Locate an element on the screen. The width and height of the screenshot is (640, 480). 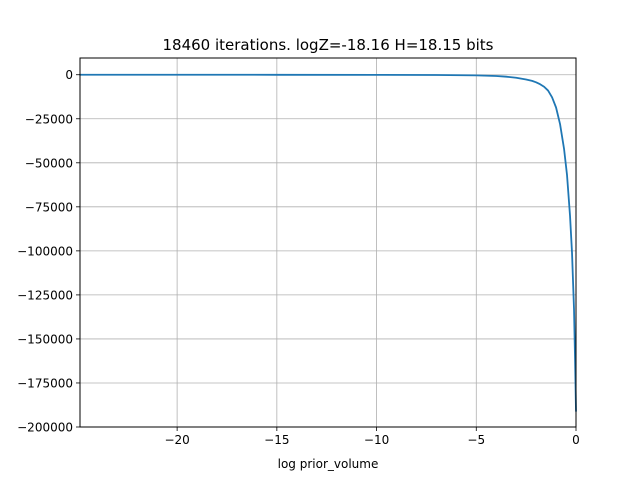
x-tick-label: −15 is located at coordinates (276, 440).